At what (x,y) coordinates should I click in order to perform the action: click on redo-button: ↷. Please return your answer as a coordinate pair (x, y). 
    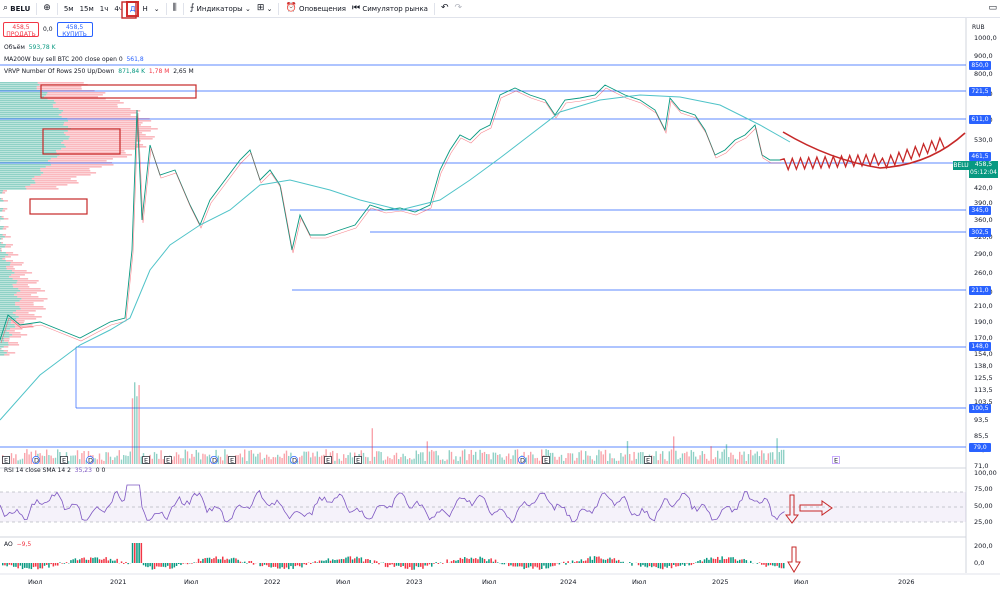
    Looking at the image, I should click on (459, 9).